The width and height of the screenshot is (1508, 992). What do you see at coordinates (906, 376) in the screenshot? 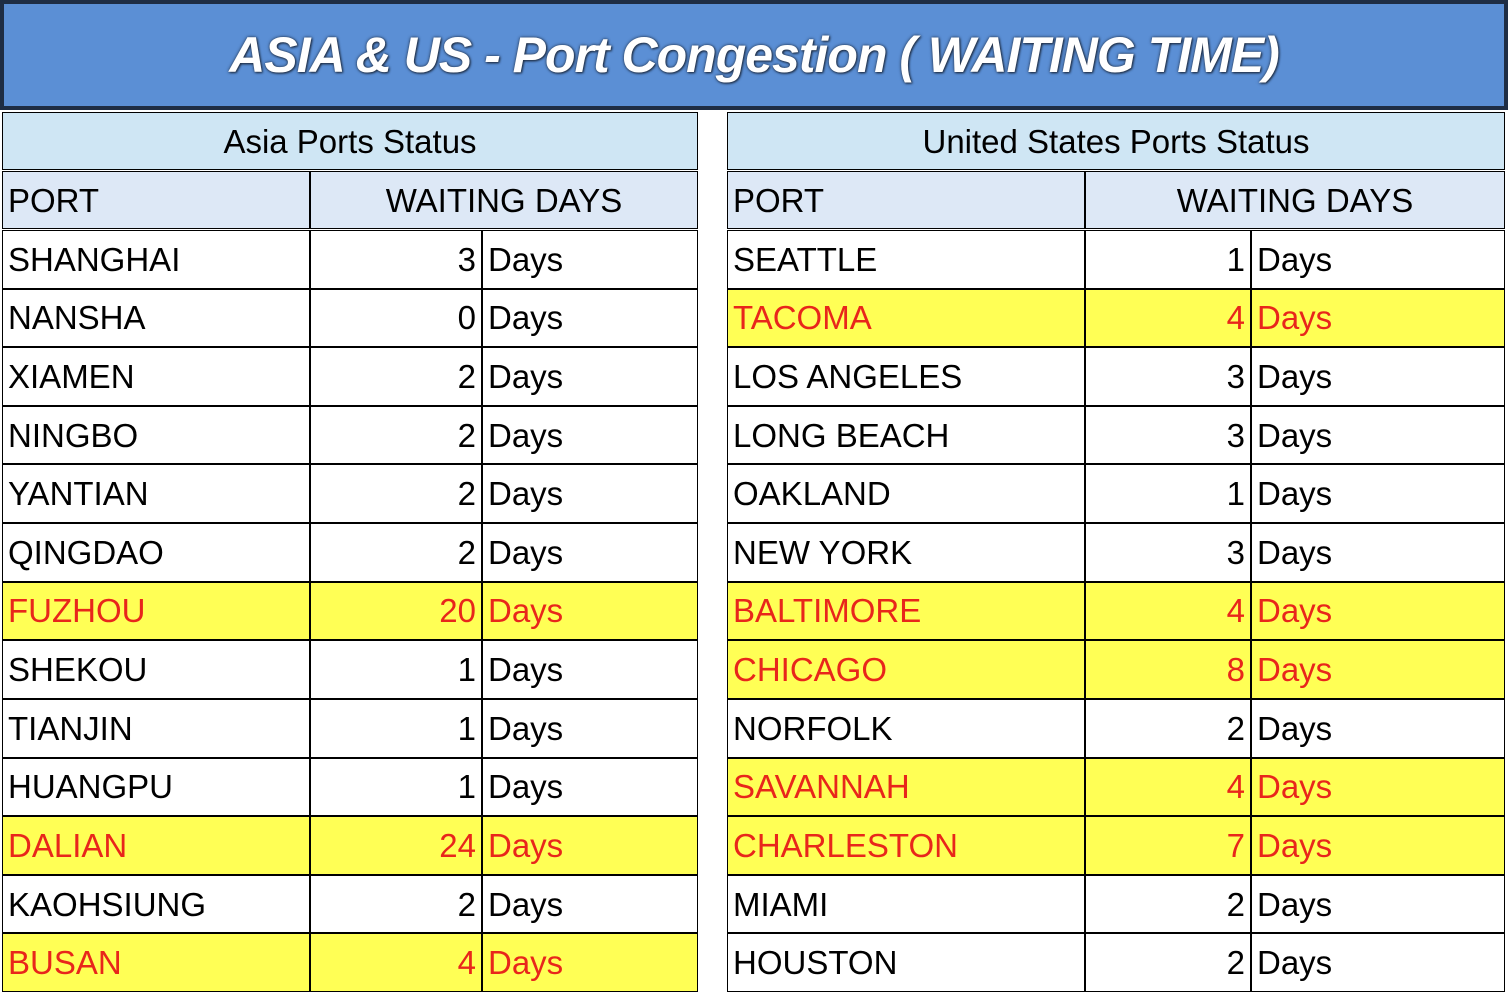
I see `port-name: LOS ANGELES` at bounding box center [906, 376].